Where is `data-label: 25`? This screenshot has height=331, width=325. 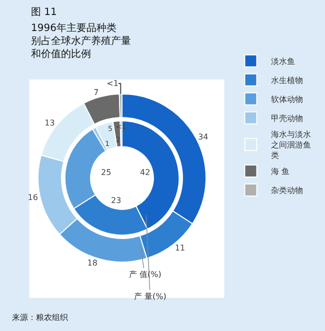 data-label: 25 is located at coordinates (106, 172).